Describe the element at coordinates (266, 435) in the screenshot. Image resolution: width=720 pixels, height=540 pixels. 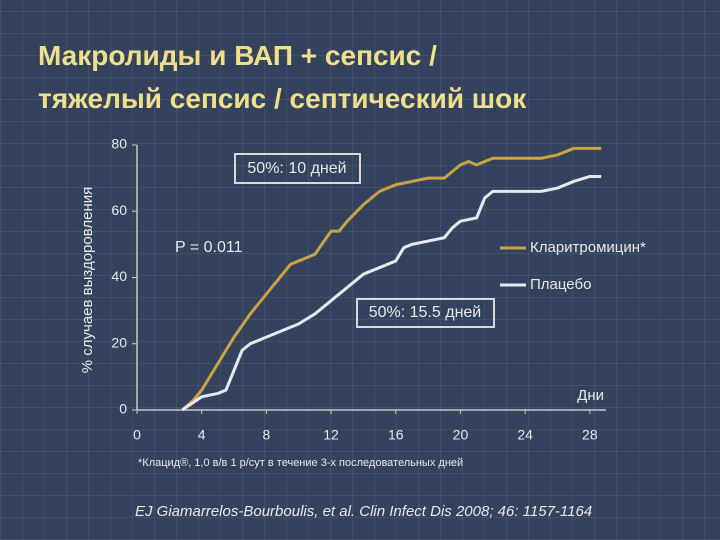
I see `x-tick-label: 8` at that location.